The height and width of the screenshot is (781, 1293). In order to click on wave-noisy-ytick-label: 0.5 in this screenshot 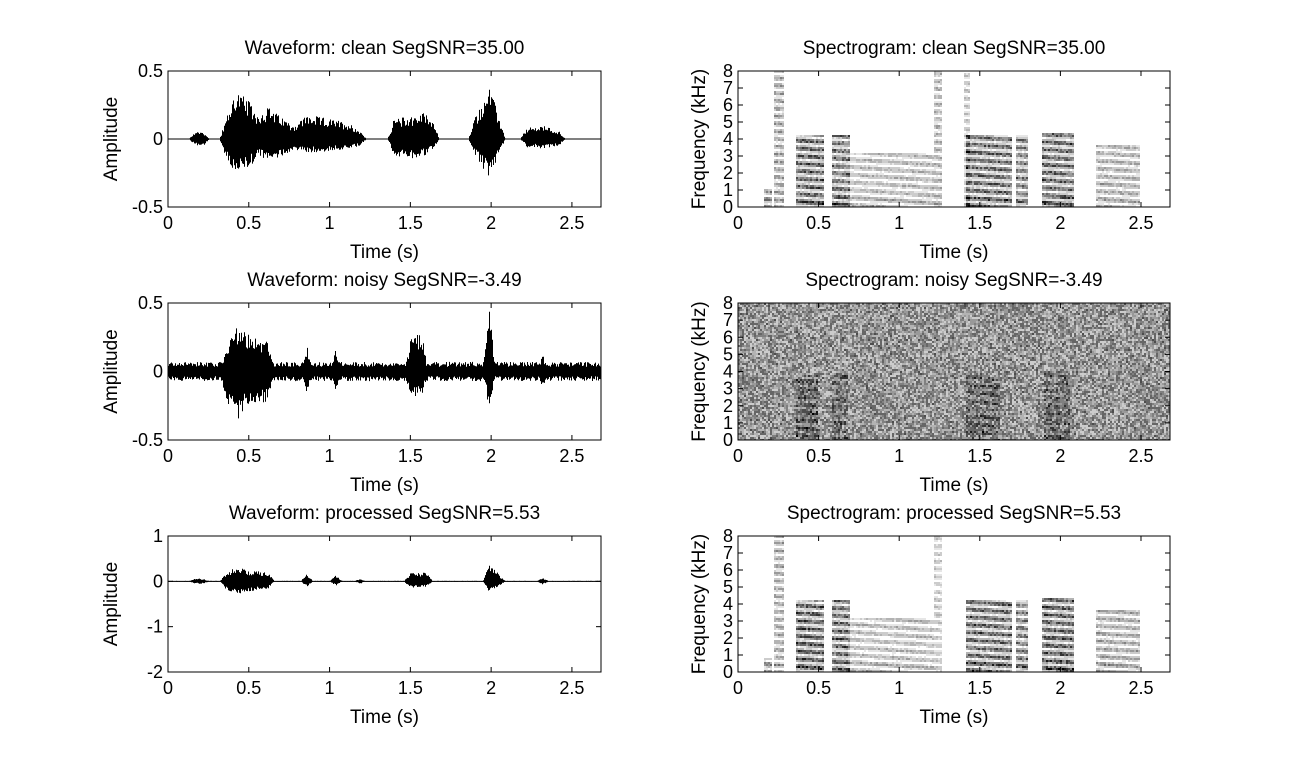, I will do `click(150, 303)`.